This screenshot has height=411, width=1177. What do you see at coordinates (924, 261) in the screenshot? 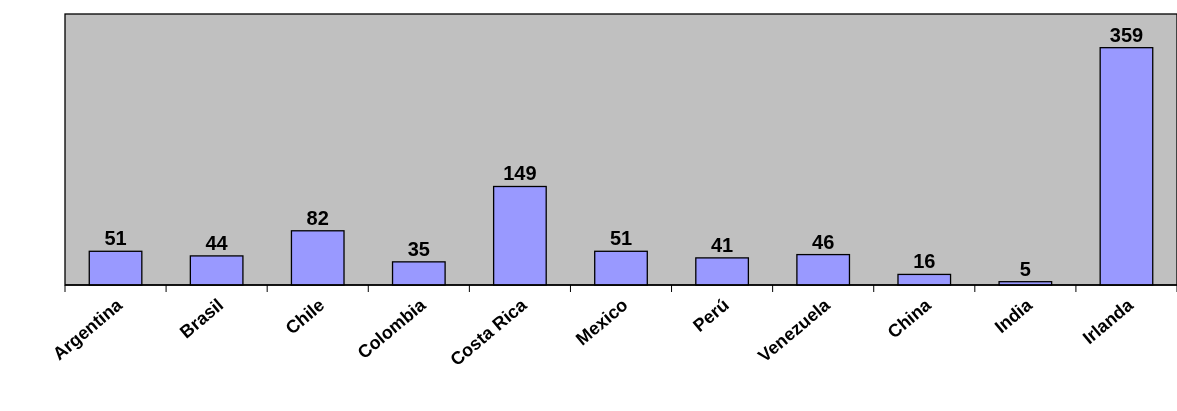
I see `data-label: 16` at bounding box center [924, 261].